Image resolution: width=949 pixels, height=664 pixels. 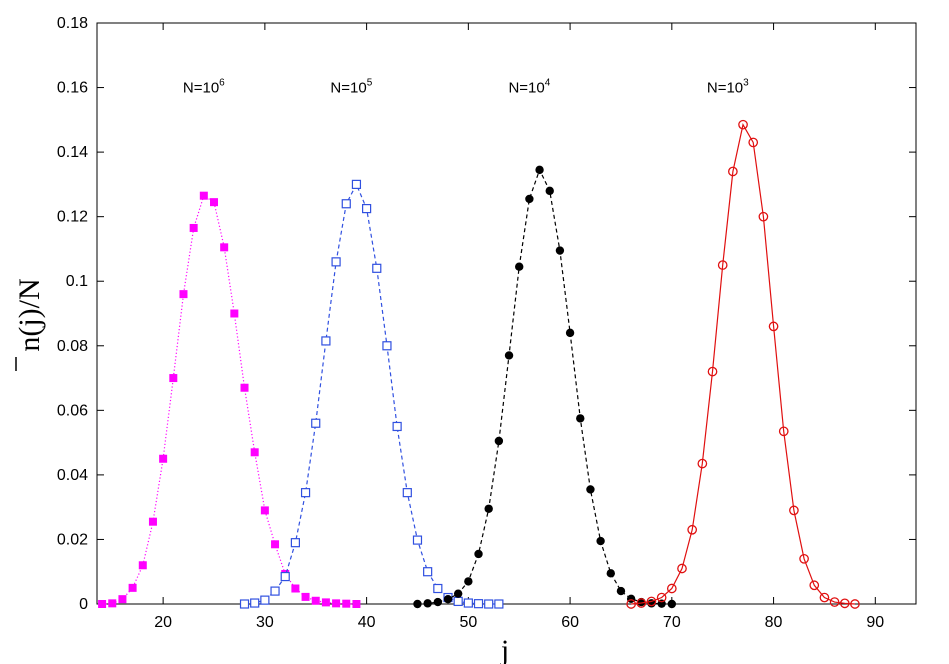 I want to click on y-tick-label: 0, so click(x=83, y=604).